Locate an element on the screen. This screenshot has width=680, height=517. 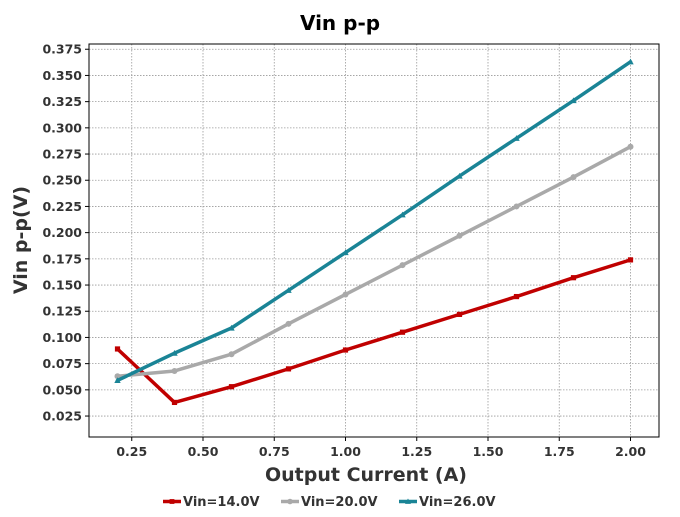
x-tick-label: 0.50 is located at coordinates (203, 451).